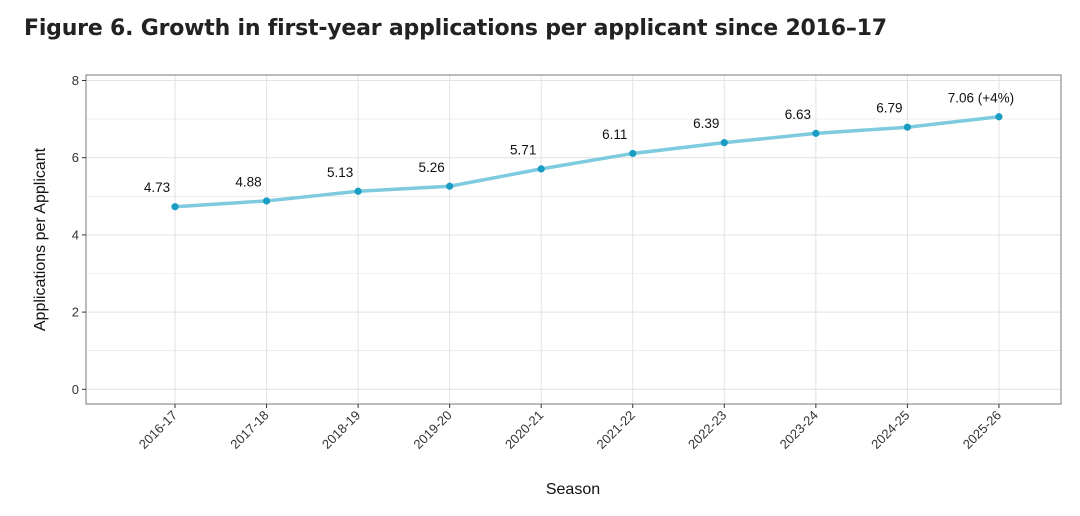 The width and height of the screenshot is (1080, 516). Describe the element at coordinates (981, 97) in the screenshot. I see `data-label: 7.06 (+4%)` at that location.